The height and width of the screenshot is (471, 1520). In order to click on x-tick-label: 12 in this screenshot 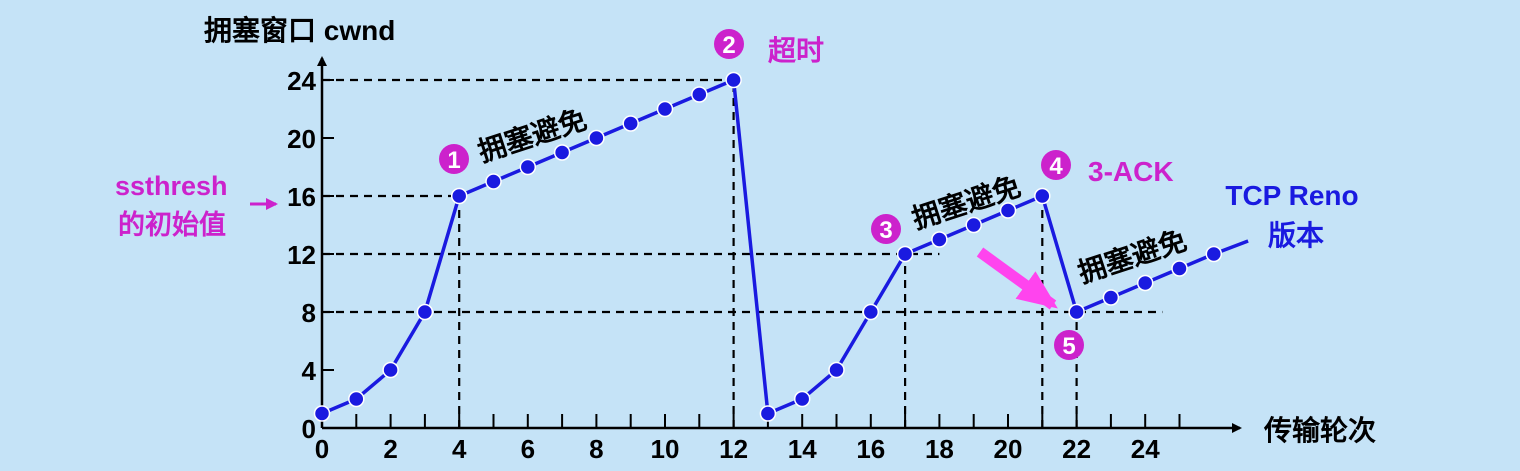, I will do `click(733, 449)`.